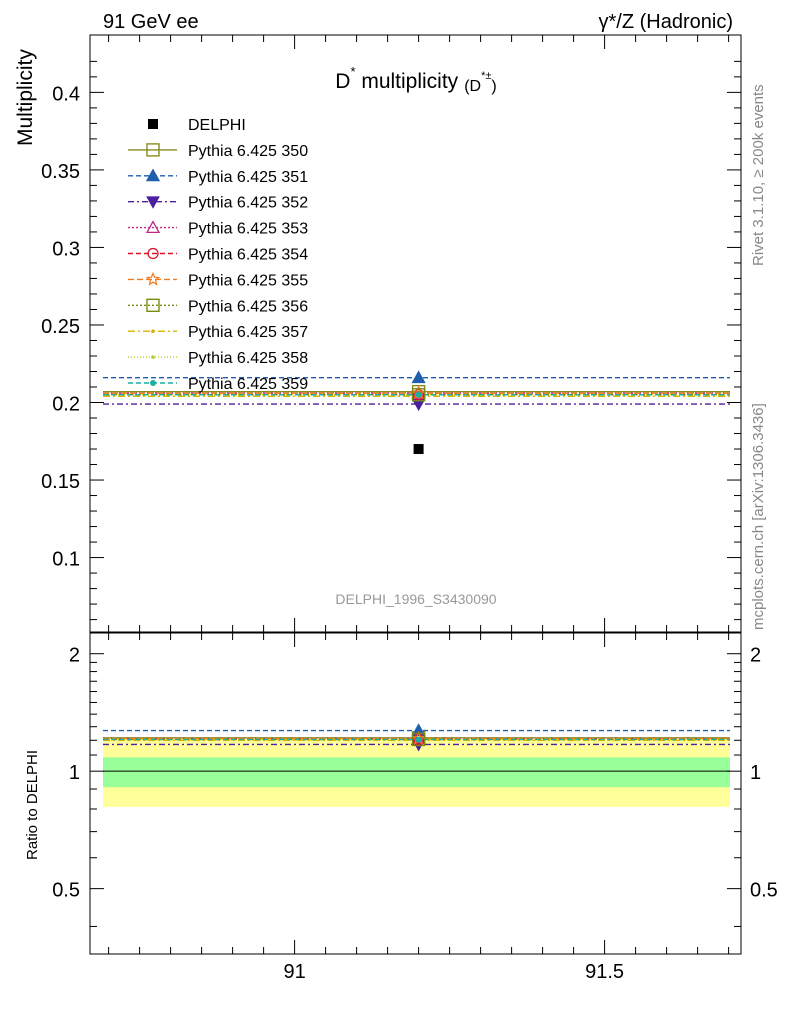 The height and width of the screenshot is (1024, 786). What do you see at coordinates (153, 124) in the screenshot?
I see `legend-marker-delphi` at bounding box center [153, 124].